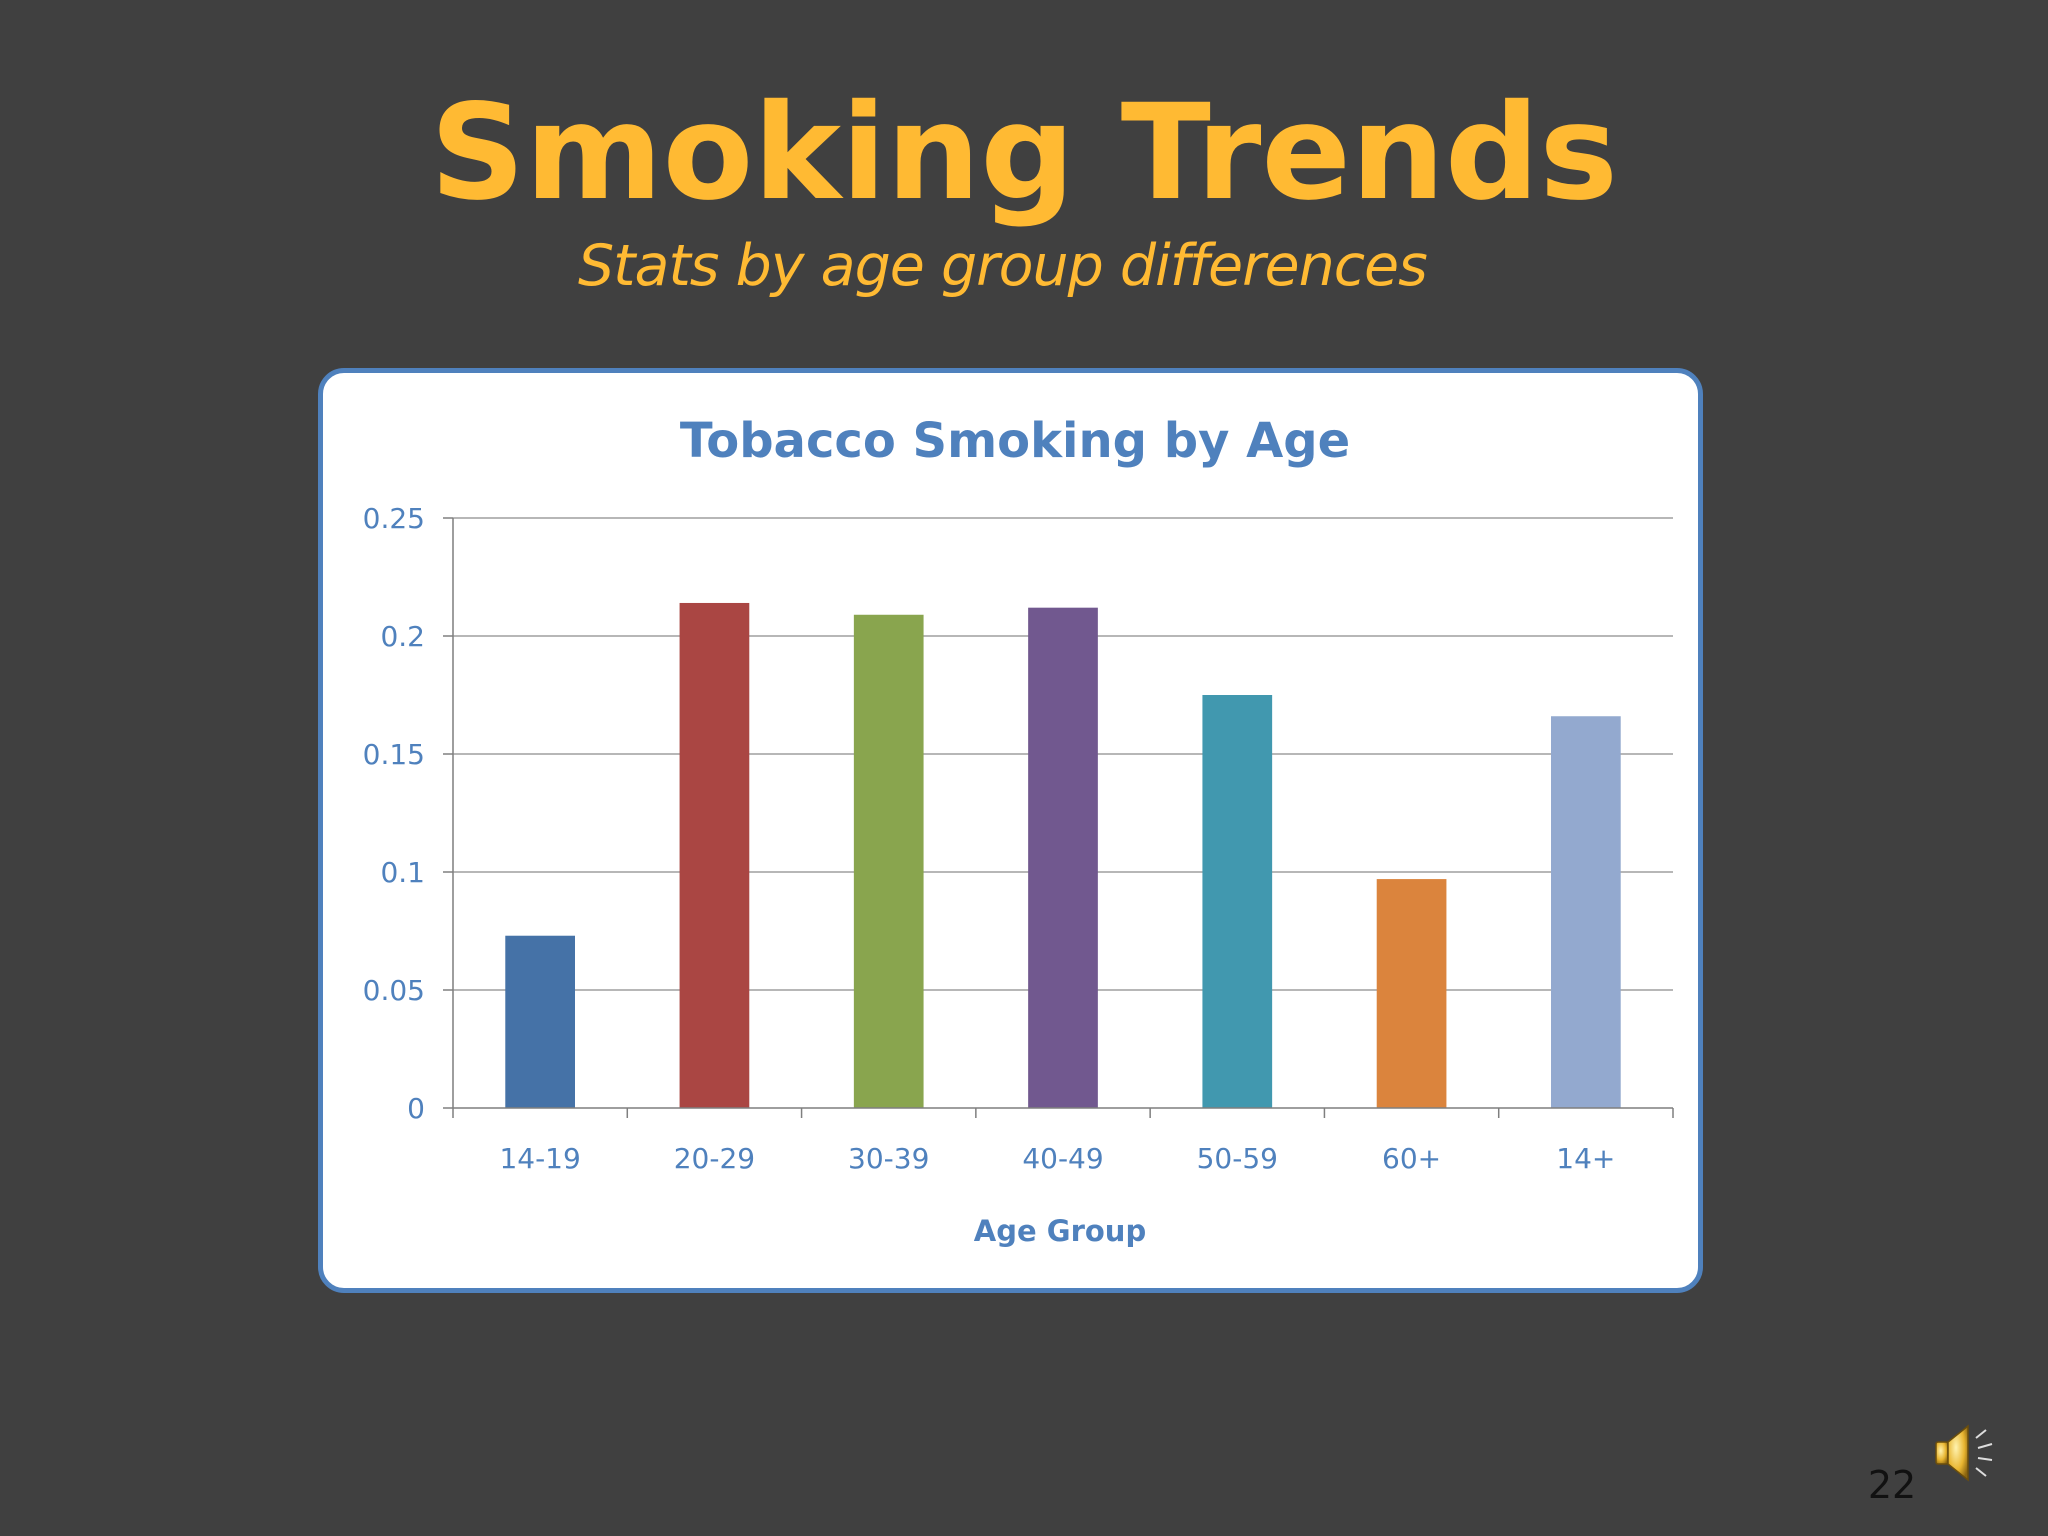 The image size is (2048, 1536). Describe the element at coordinates (539, 1158) in the screenshot. I see `x-tick-label: 14-19` at that location.